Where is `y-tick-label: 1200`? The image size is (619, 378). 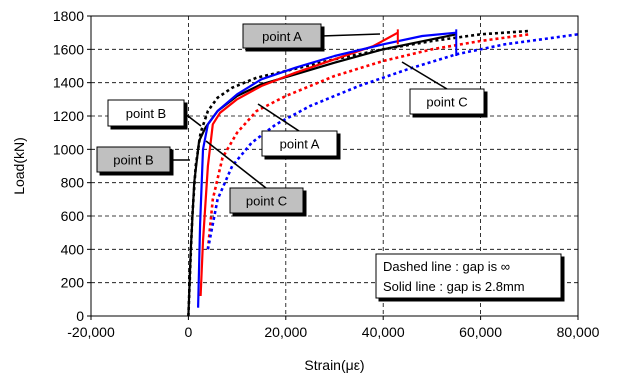
y-tick-label: 1200 is located at coordinates (68, 116).